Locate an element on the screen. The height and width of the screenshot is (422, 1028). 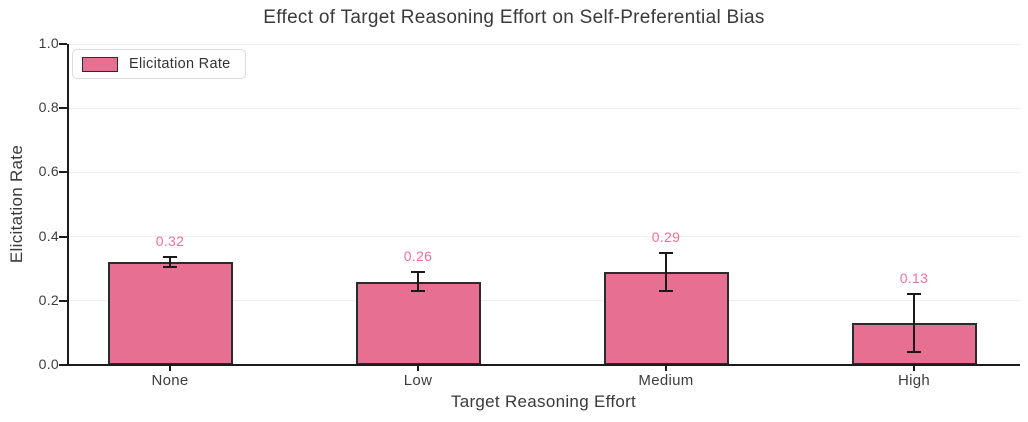
bar-value-label: 0.26 is located at coordinates (418, 255).